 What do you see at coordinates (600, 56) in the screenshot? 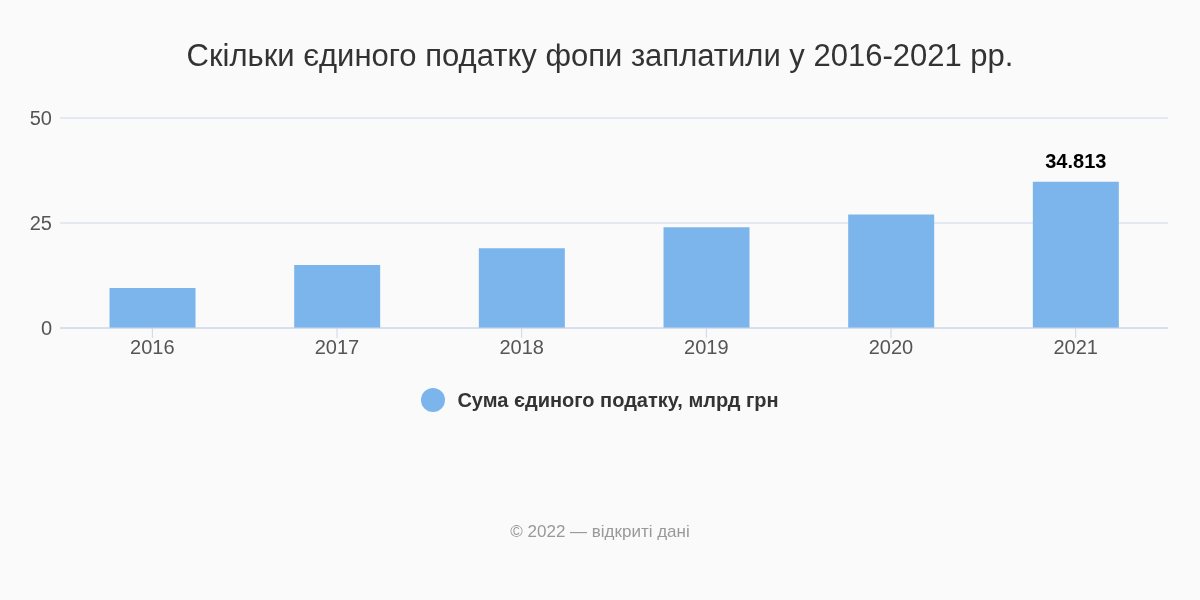
I see `chart-title: Скільки єдиного податку фопи заплатили у 2016-2021 рр.` at bounding box center [600, 56].